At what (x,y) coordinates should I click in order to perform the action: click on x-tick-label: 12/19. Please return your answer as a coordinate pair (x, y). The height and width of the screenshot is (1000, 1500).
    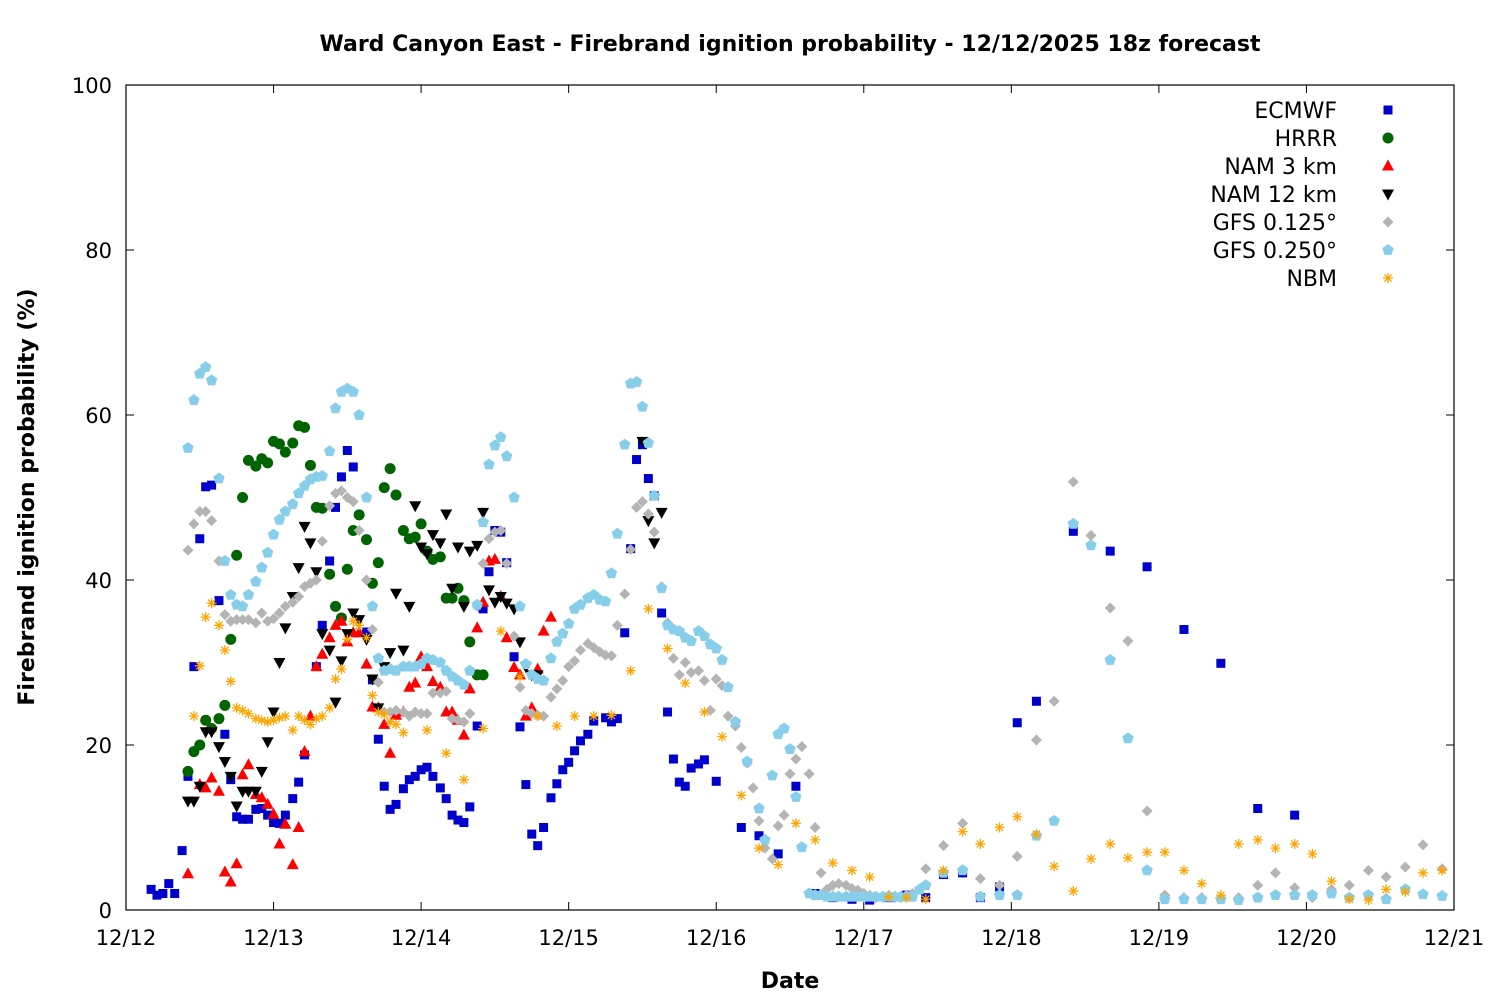
    Looking at the image, I should click on (1159, 938).